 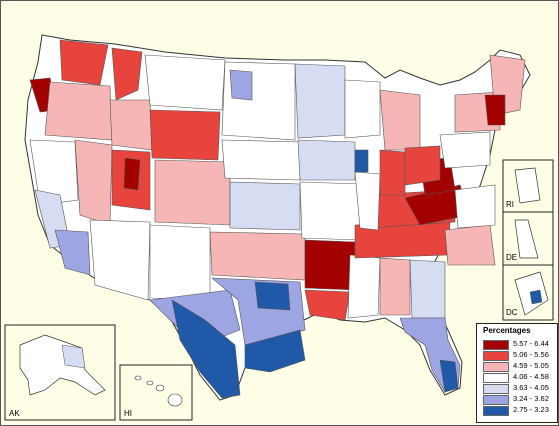 I want to click on legend-label-7: 2.75 - 3.23, so click(x=531, y=409).